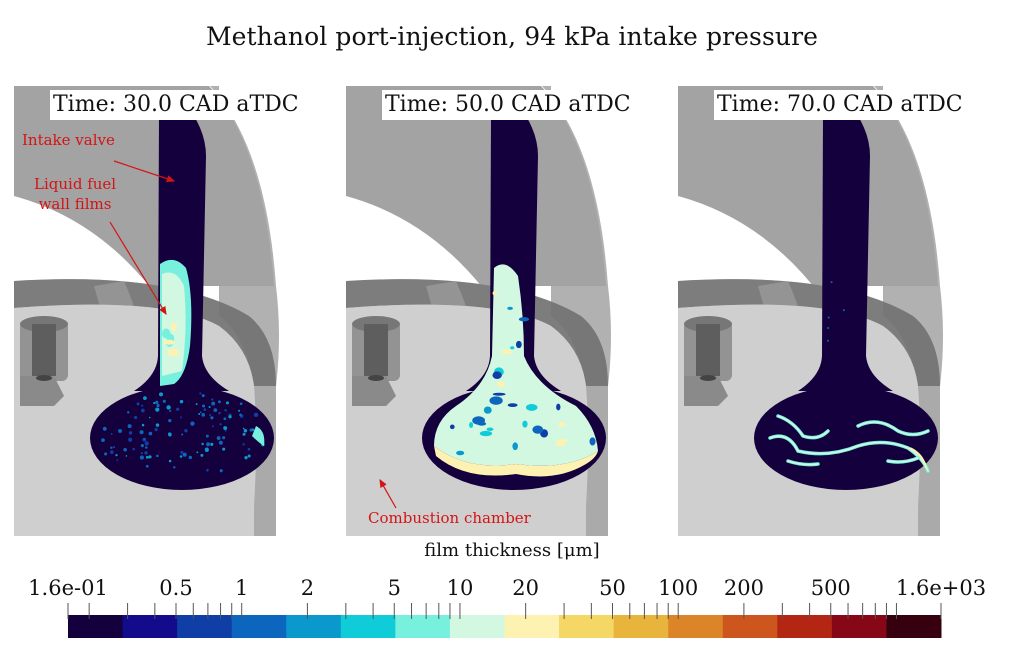 The image size is (1024, 660). What do you see at coordinates (258, 436) in the screenshot?
I see `film-streak` at bounding box center [258, 436].